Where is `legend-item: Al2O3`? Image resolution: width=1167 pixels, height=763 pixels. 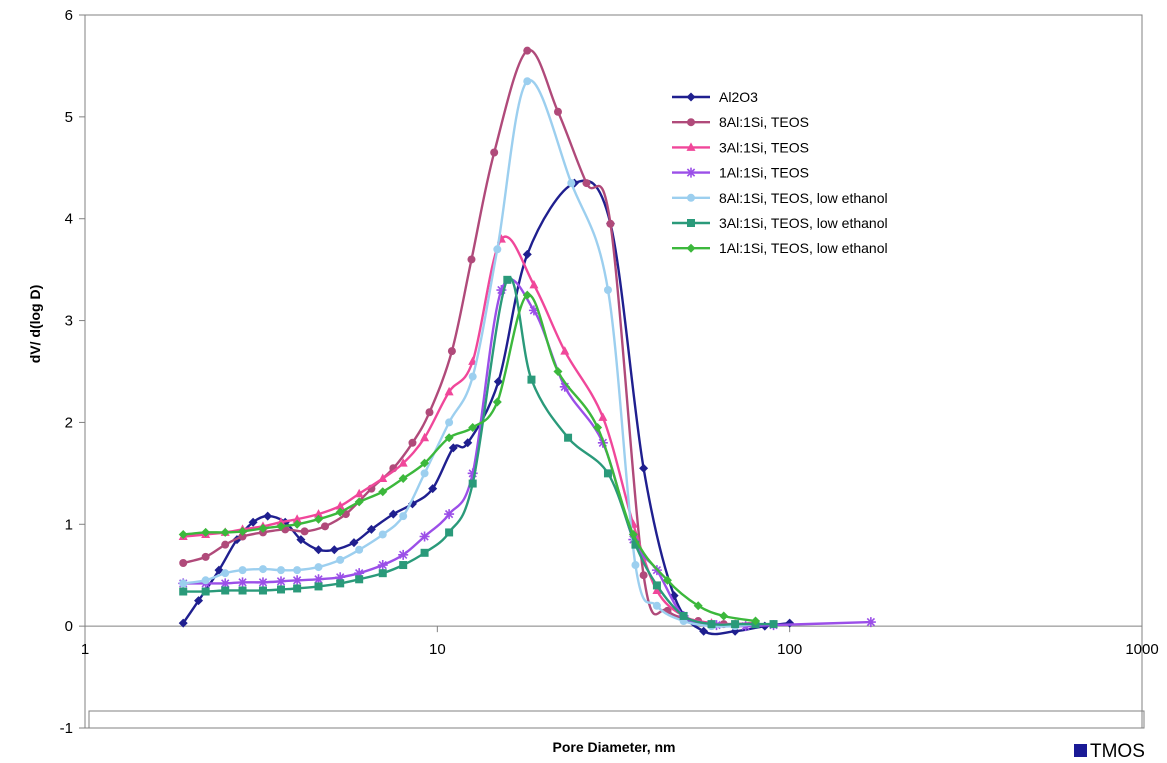
legend-item: Al2O3 is located at coordinates (715, 97).